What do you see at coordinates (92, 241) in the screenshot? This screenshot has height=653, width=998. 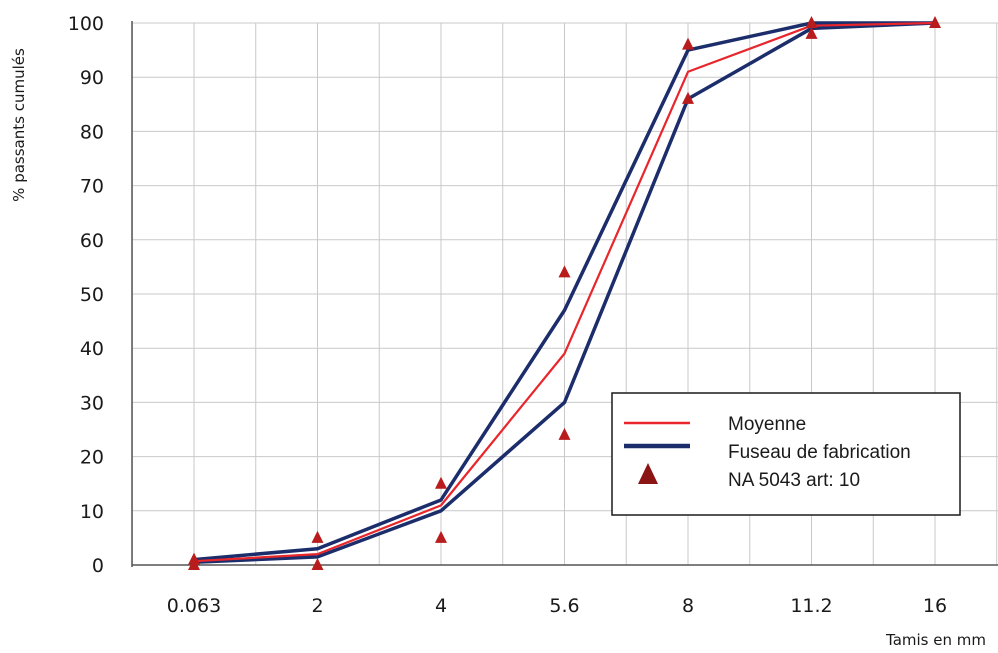 I see `y-tick-label: 60` at bounding box center [92, 241].